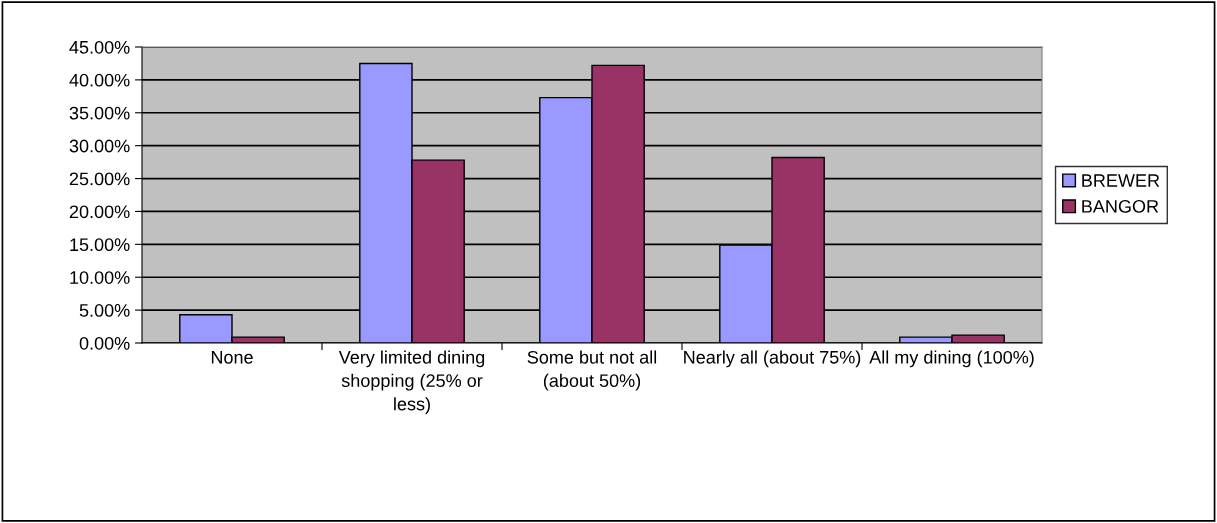 The image size is (1217, 523). Describe the element at coordinates (232, 357) in the screenshot. I see `x-tick-label: None` at that location.